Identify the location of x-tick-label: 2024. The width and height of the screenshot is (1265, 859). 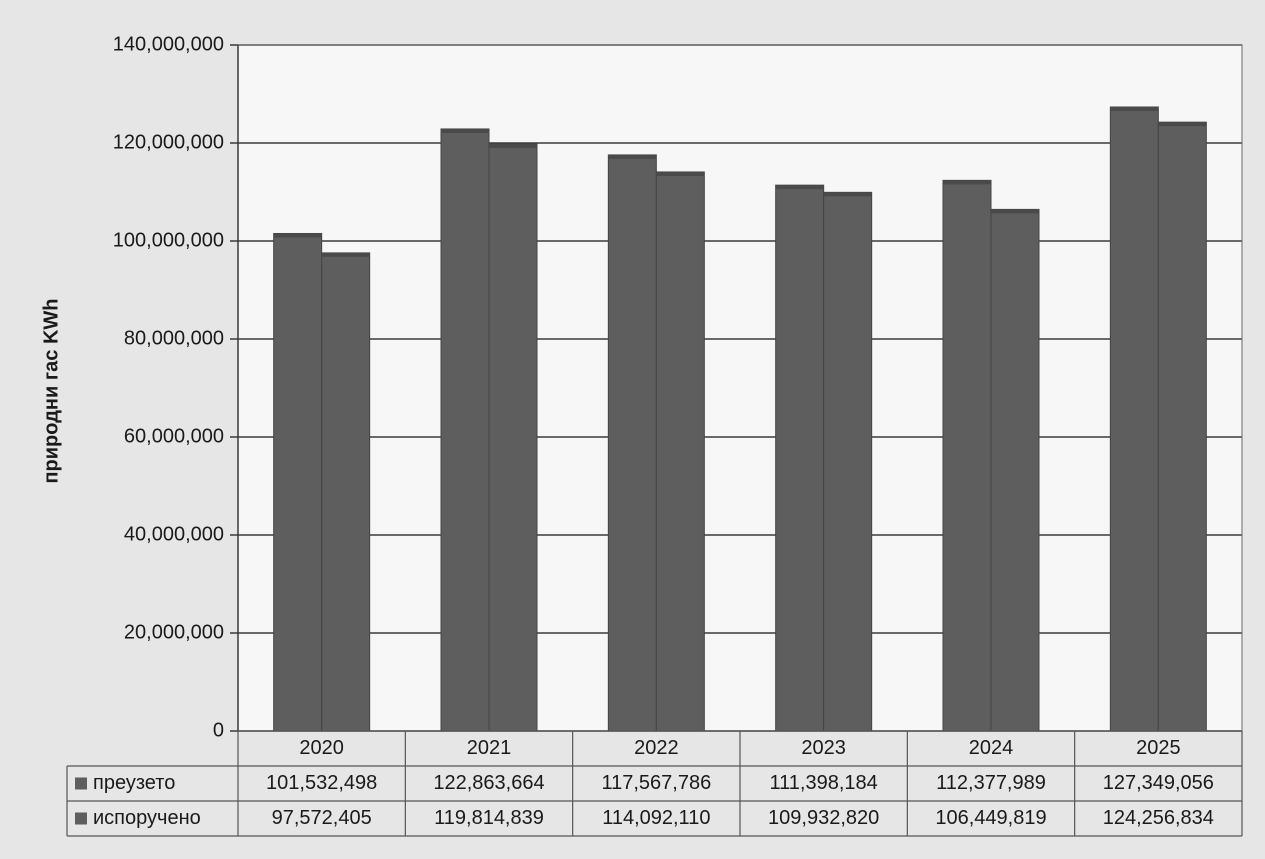
(991, 748).